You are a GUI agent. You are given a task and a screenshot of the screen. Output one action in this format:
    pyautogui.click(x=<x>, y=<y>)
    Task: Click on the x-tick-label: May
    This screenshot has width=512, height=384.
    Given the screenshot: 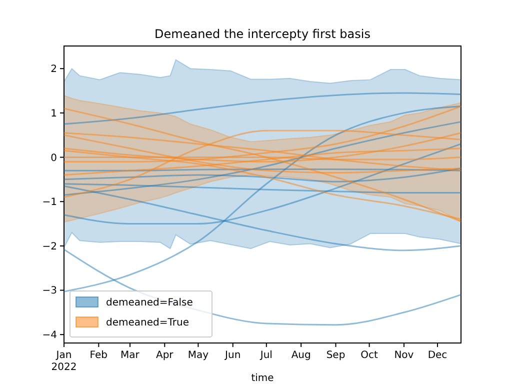 What is the action you would take?
    pyautogui.click(x=198, y=355)
    